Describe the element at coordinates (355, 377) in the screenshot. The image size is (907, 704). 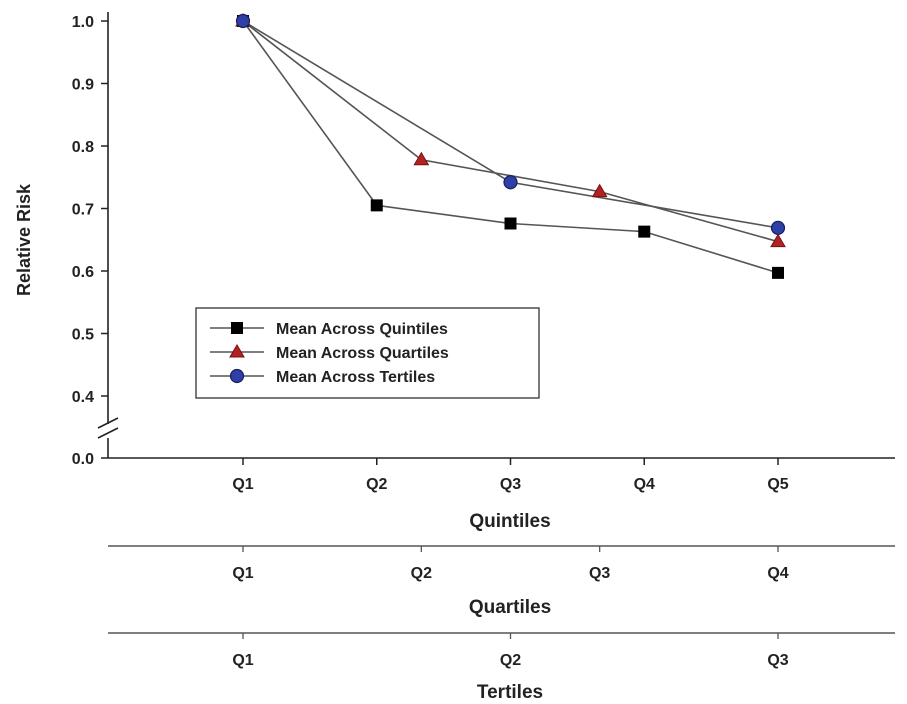
I see `legend-label: Mean Across Tertiles` at that location.